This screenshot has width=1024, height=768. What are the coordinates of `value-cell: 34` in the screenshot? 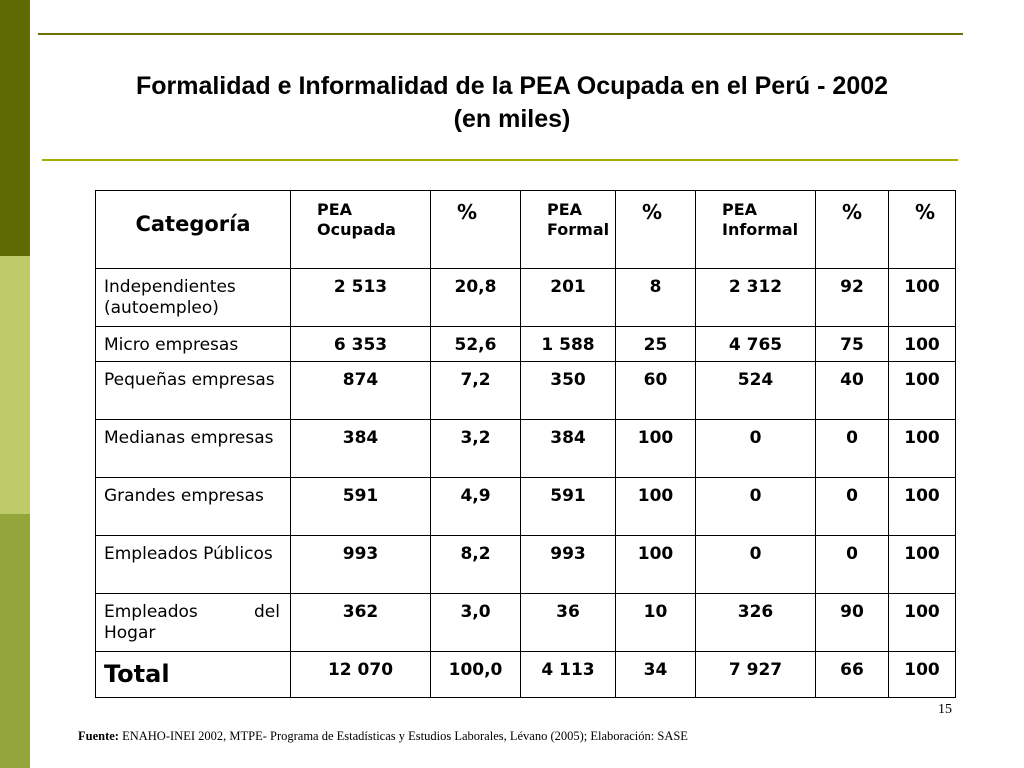 It's located at (655, 674).